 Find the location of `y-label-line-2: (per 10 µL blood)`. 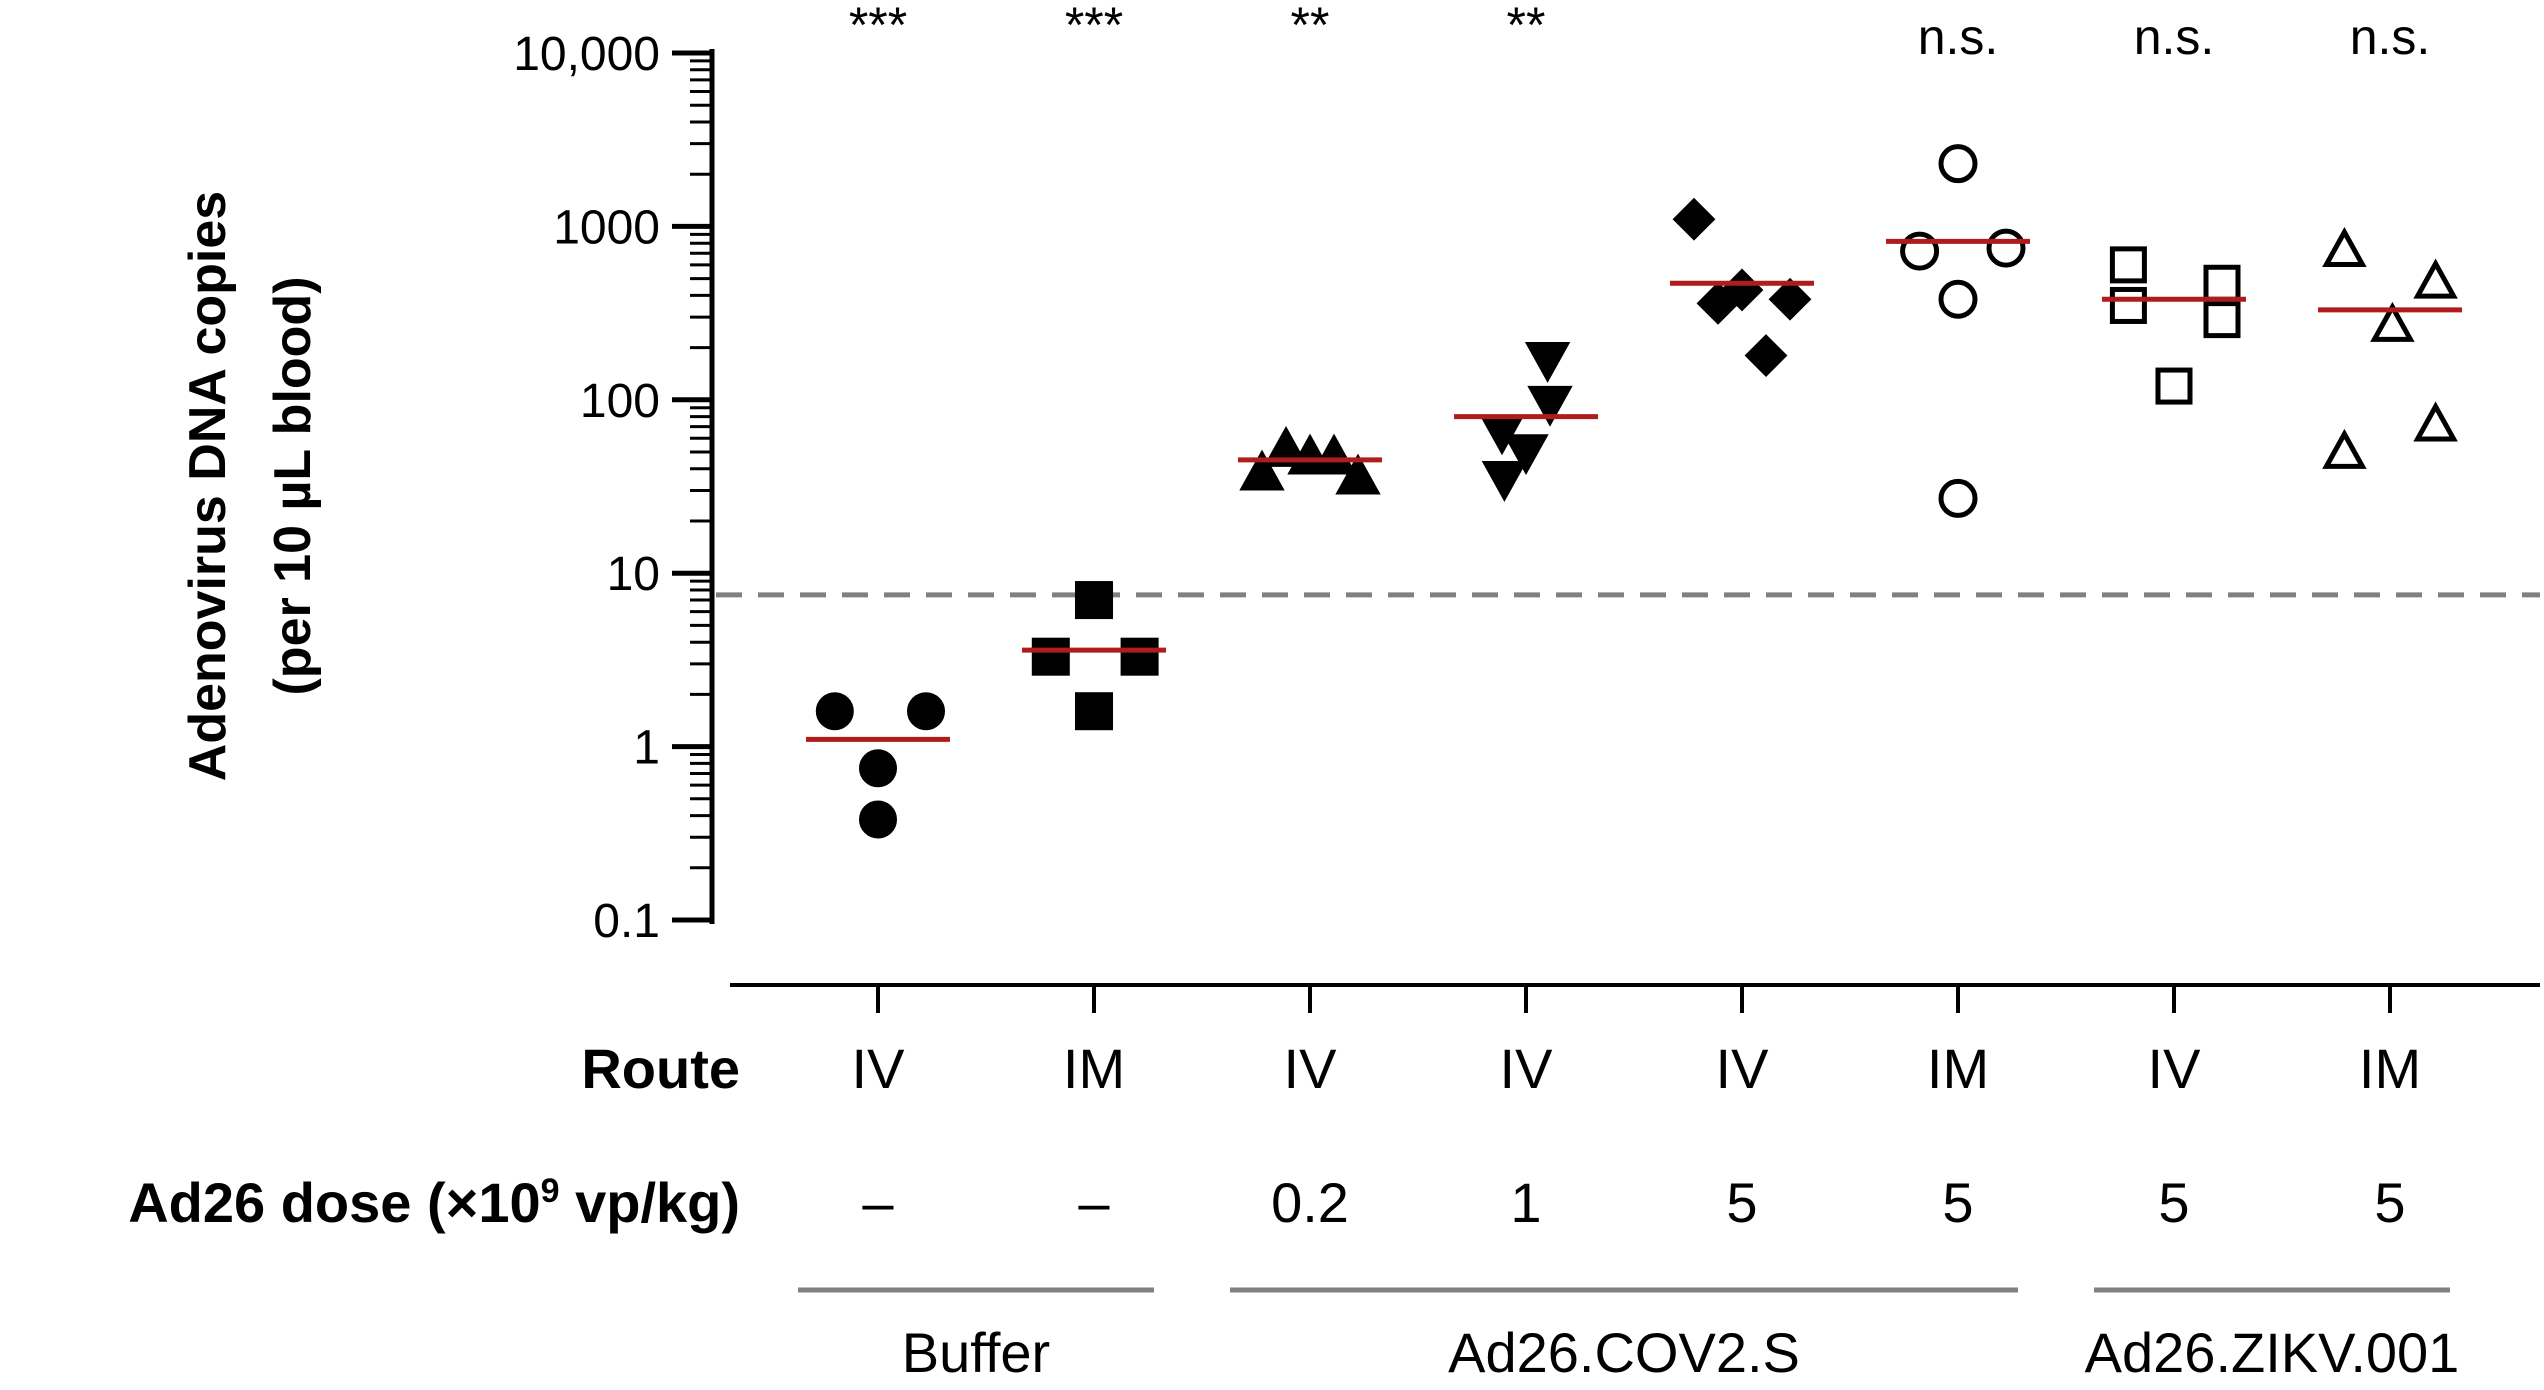

y-label-line-2: (per 10 µL blood) is located at coordinates (293, 485).